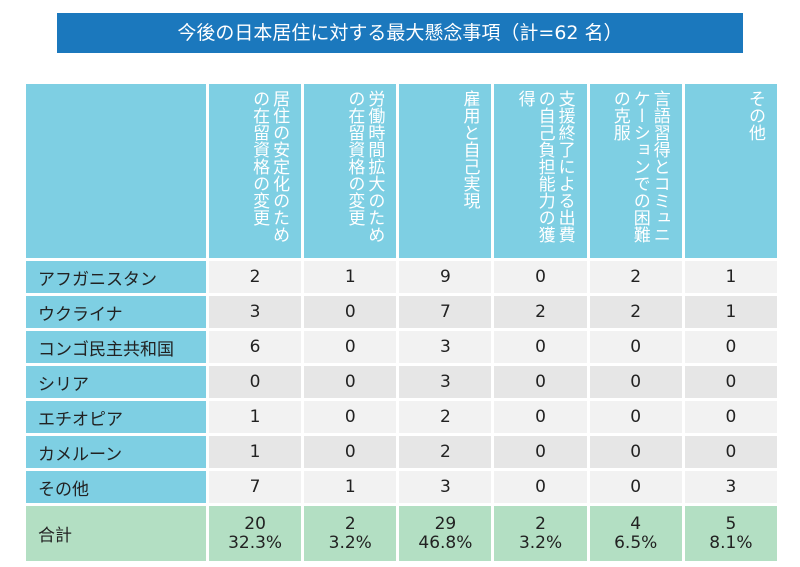 Image resolution: width=800 pixels, height=567 pixels. Describe the element at coordinates (116, 382) in the screenshot. I see `row-label: シリア` at that location.